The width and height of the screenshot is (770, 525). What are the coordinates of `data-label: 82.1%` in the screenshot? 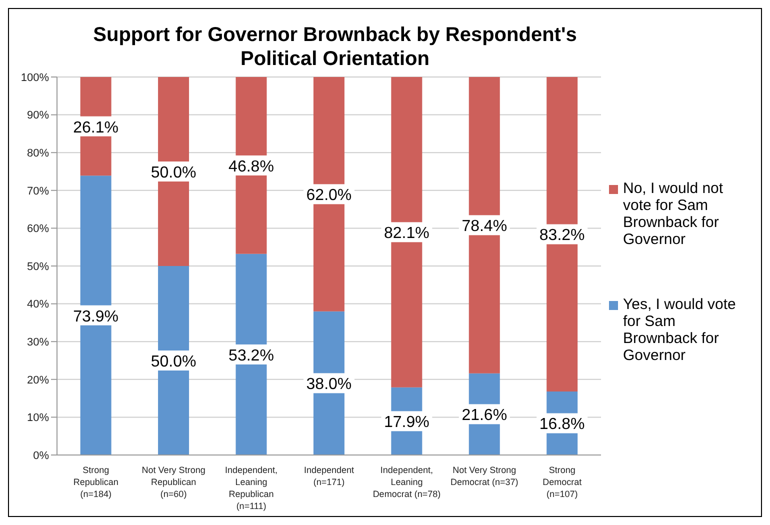 It's located at (407, 233).